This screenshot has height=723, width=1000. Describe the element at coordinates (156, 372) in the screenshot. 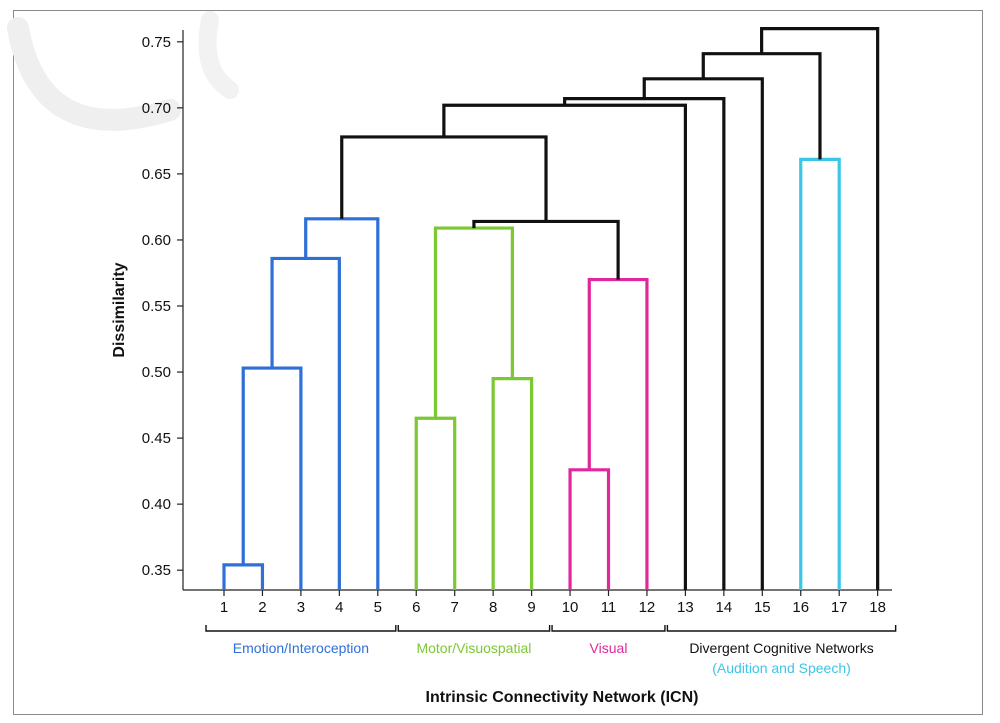

I see `y-tick-label: 0.50` at that location.